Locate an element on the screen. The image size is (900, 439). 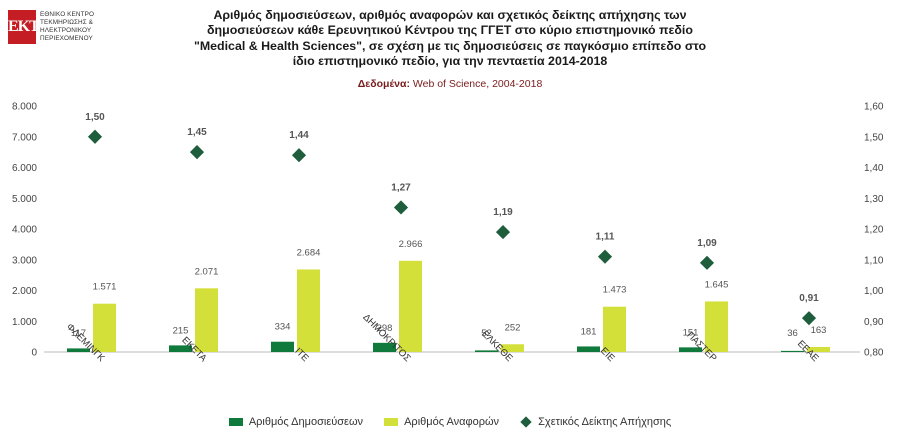
y2-tick-label: 0,80 is located at coordinates (874, 353).